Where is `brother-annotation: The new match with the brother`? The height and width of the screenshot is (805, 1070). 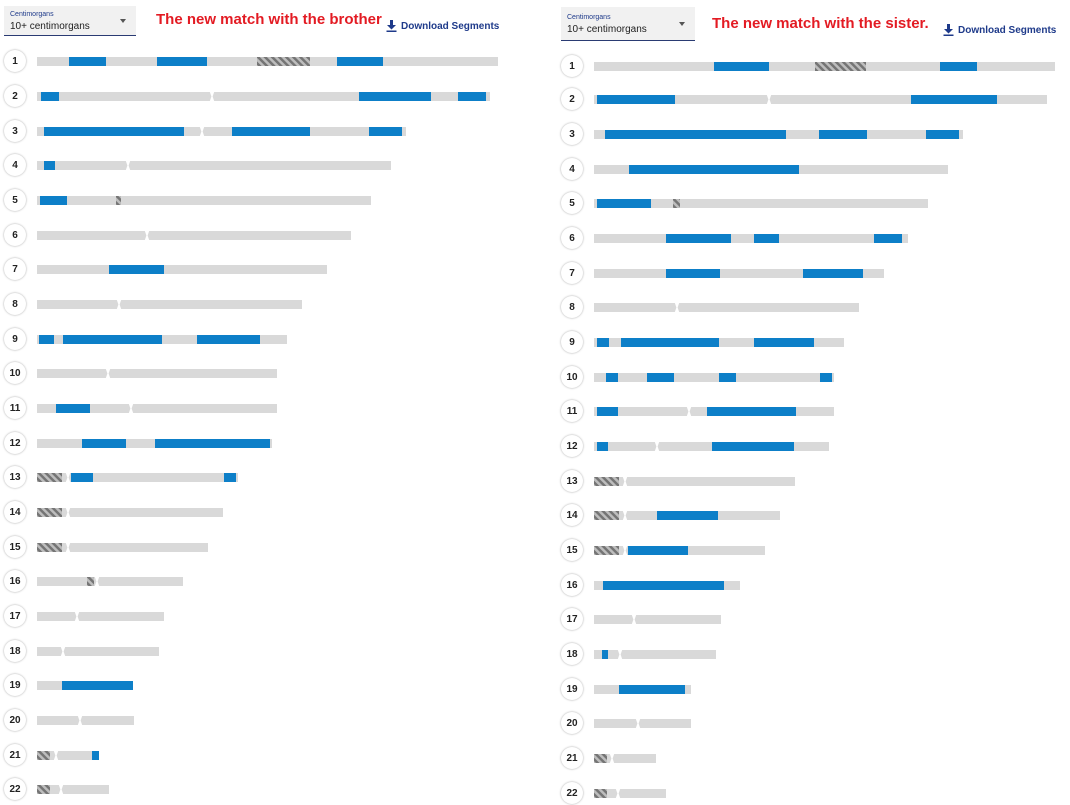 brother-annotation: The new match with the brother is located at coordinates (269, 19).